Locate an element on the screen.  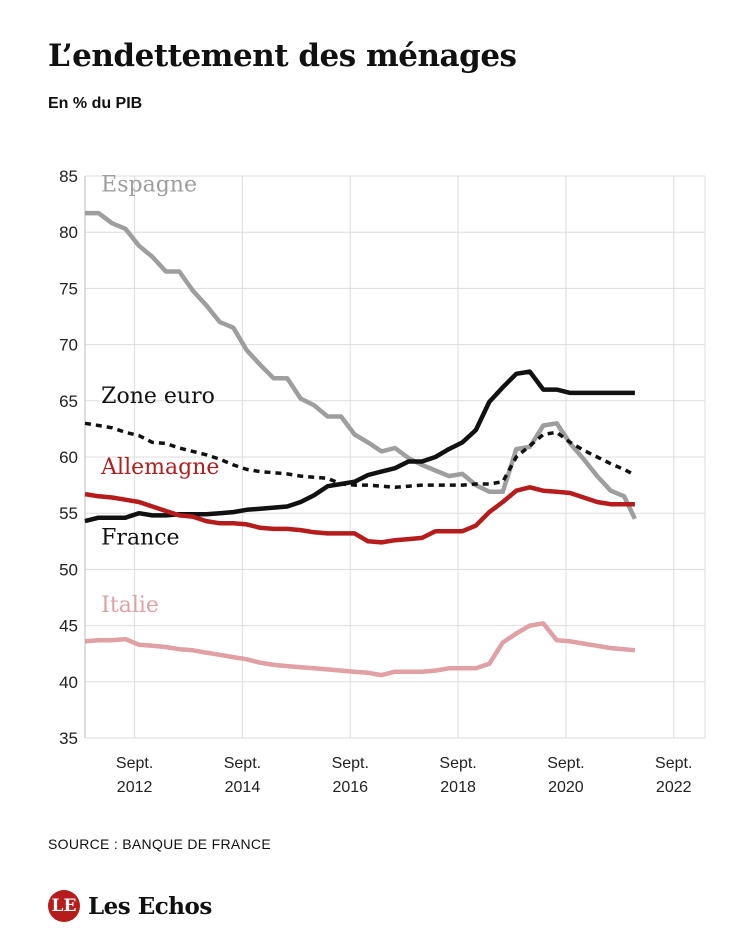
series-labels: Espagne Zone euro Allemagne France Italie is located at coordinates (159, 395).